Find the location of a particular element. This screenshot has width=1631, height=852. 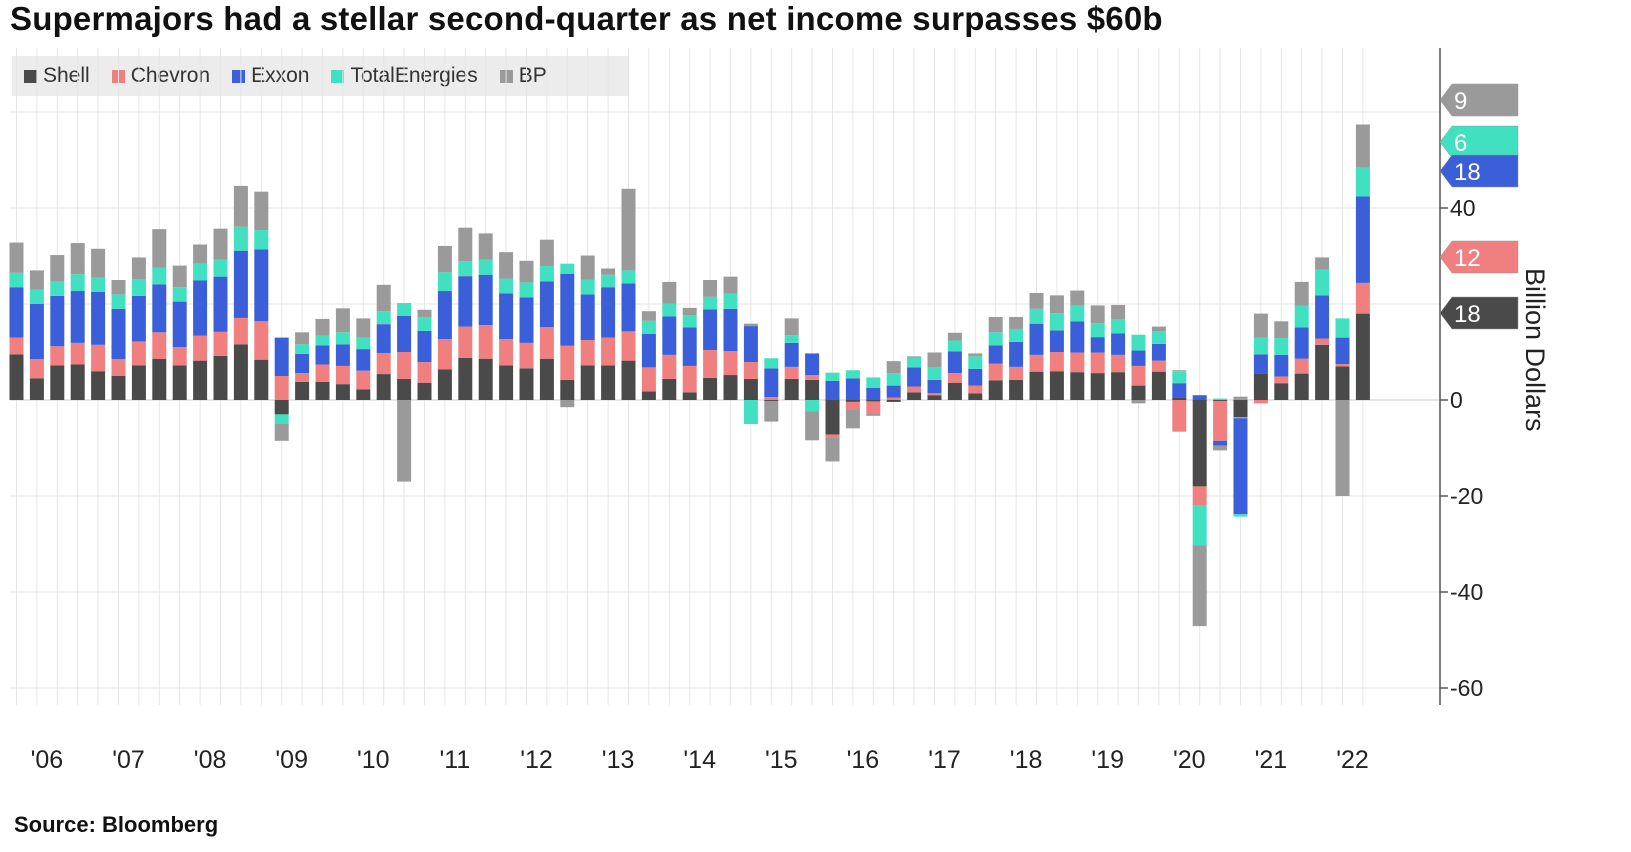

x-tick-label: '09 is located at coordinates (291, 760).